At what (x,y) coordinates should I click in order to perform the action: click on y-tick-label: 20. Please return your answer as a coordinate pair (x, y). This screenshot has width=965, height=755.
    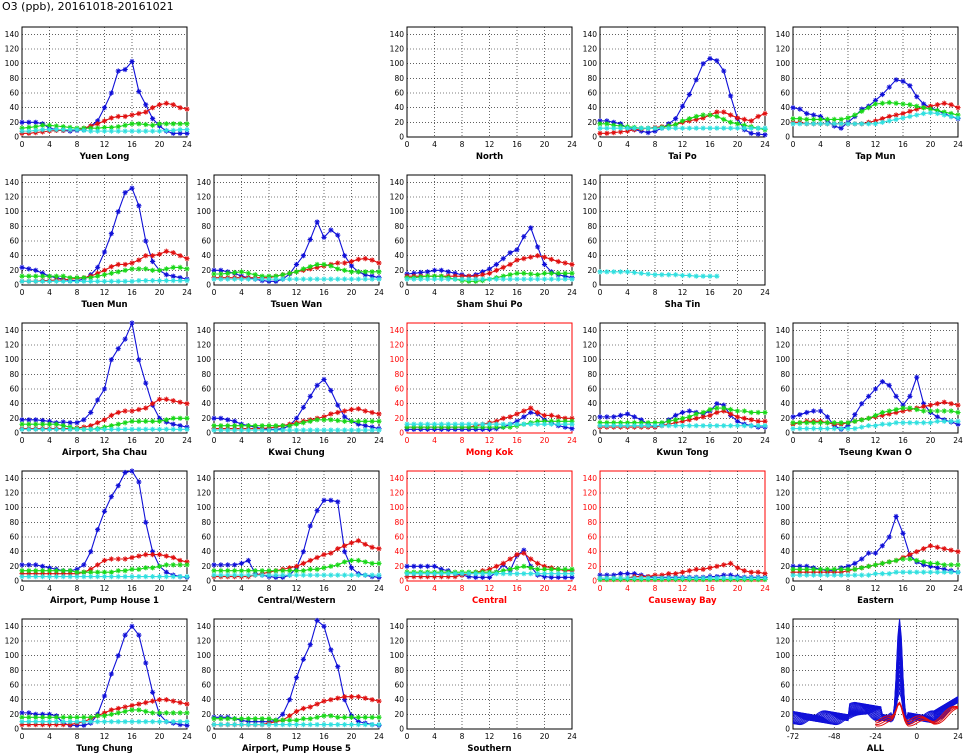
    Looking at the image, I should click on (14, 270).